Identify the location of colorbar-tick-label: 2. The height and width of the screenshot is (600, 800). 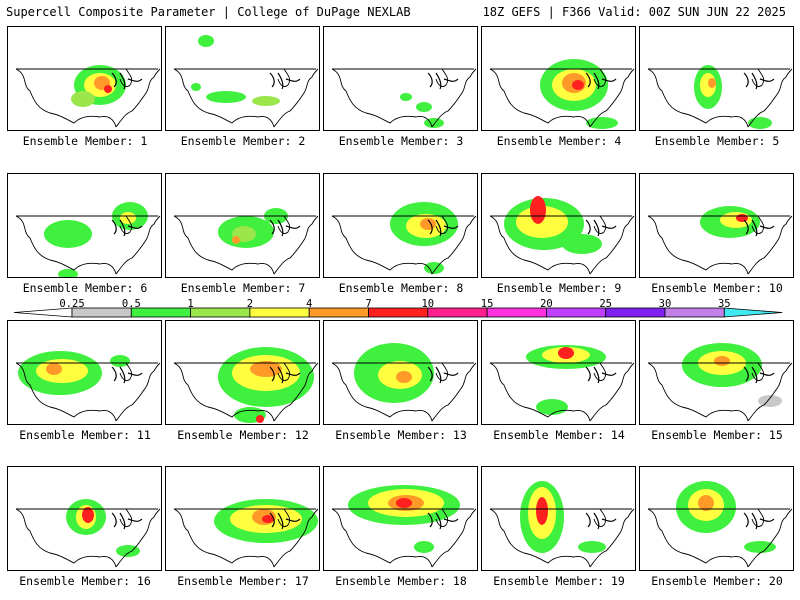
(250, 304).